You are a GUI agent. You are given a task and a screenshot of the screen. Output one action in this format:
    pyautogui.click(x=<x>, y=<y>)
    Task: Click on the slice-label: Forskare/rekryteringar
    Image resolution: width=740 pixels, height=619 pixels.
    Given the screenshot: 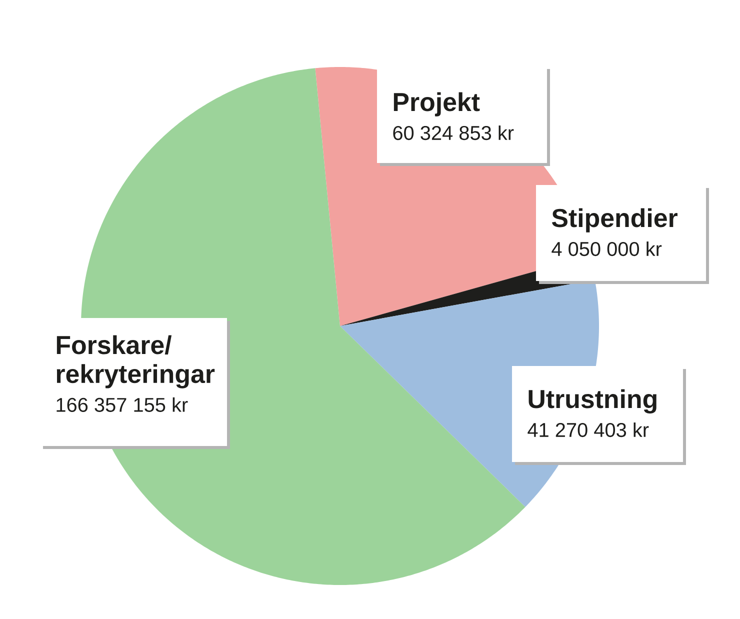 What is the action you would take?
    pyautogui.click(x=135, y=361)
    